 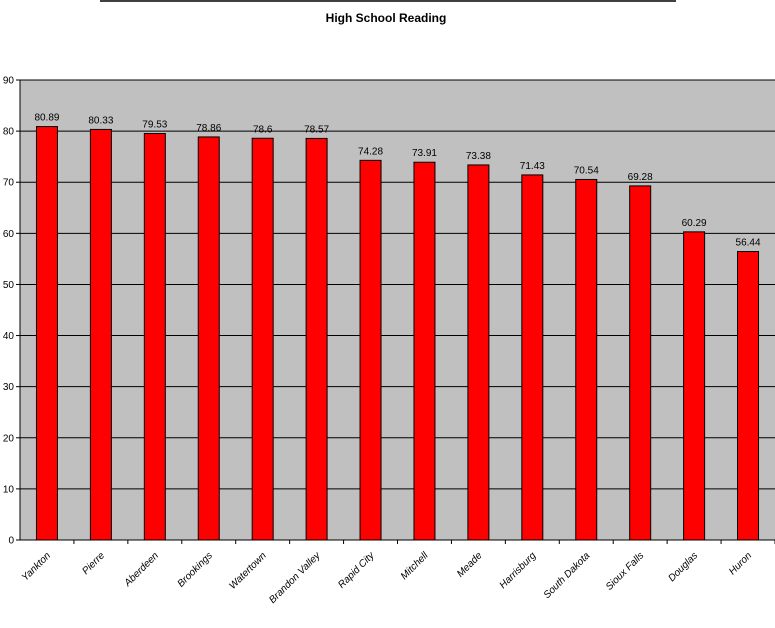 What do you see at coordinates (11, 541) in the screenshot?
I see `y-tick-label: 0` at bounding box center [11, 541].